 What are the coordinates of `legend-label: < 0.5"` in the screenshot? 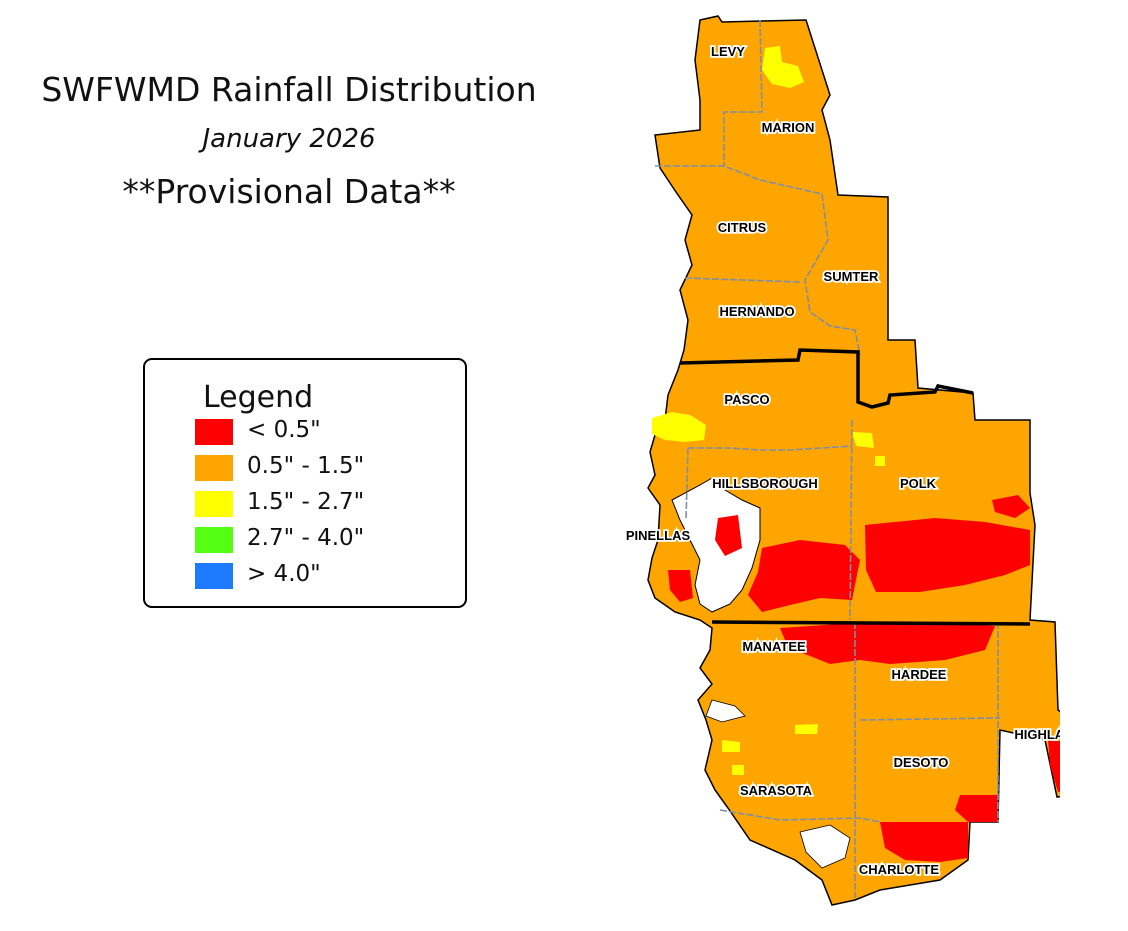 It's located at (284, 430).